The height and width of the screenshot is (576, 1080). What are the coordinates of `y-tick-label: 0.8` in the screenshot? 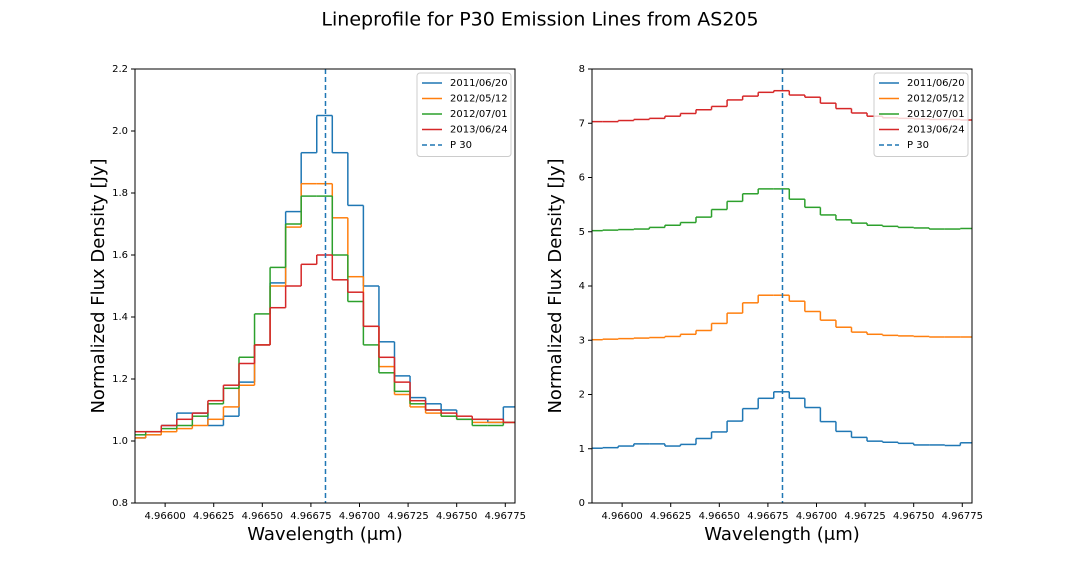 It's located at (120, 503).